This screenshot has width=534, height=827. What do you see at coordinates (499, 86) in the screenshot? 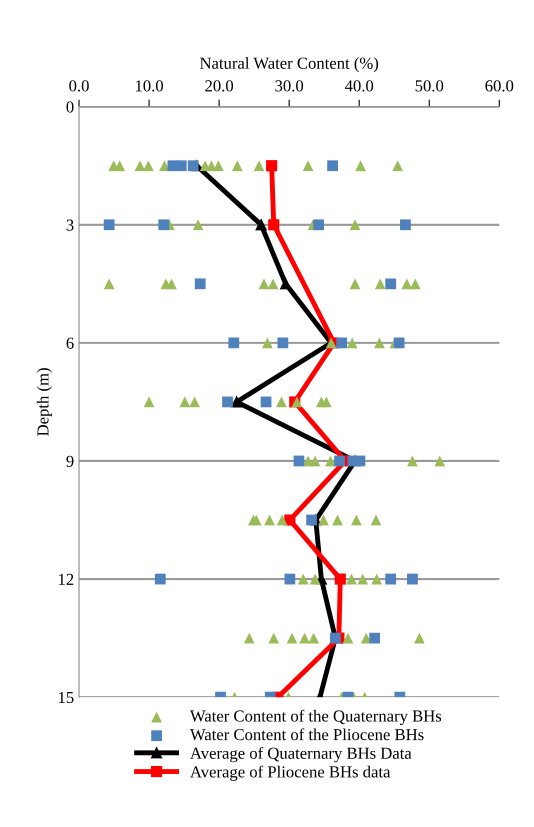
I see `x-tick-label: 60.0` at bounding box center [499, 86].